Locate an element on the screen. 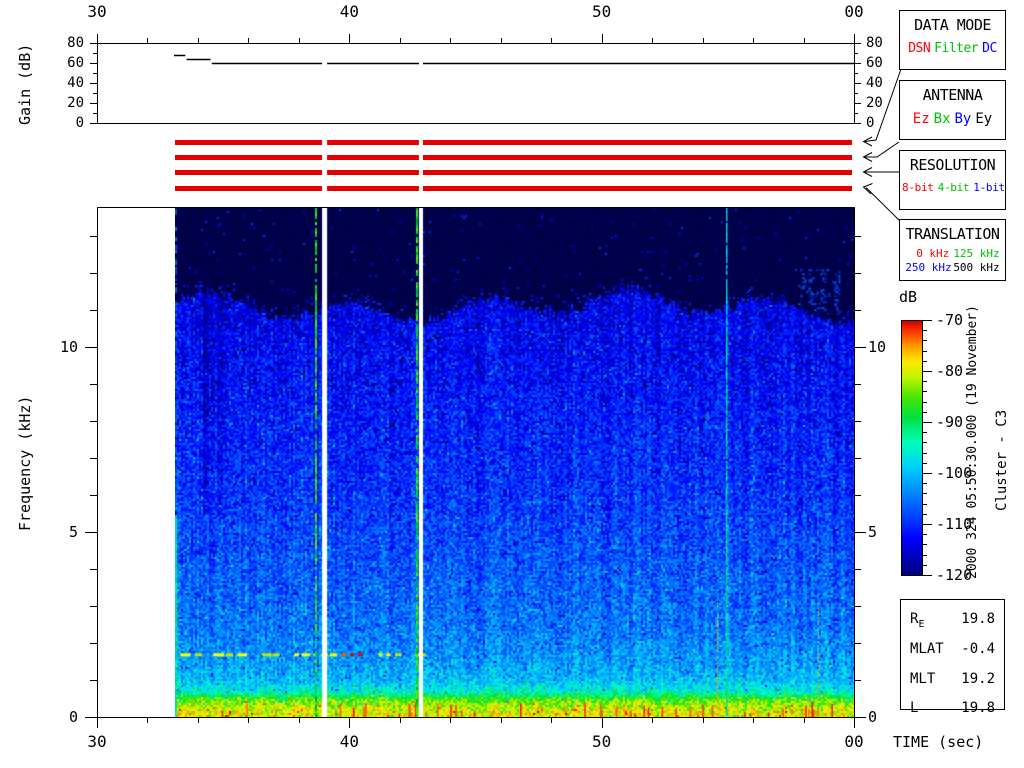  re-value: 19.8 is located at coordinates (978, 619).